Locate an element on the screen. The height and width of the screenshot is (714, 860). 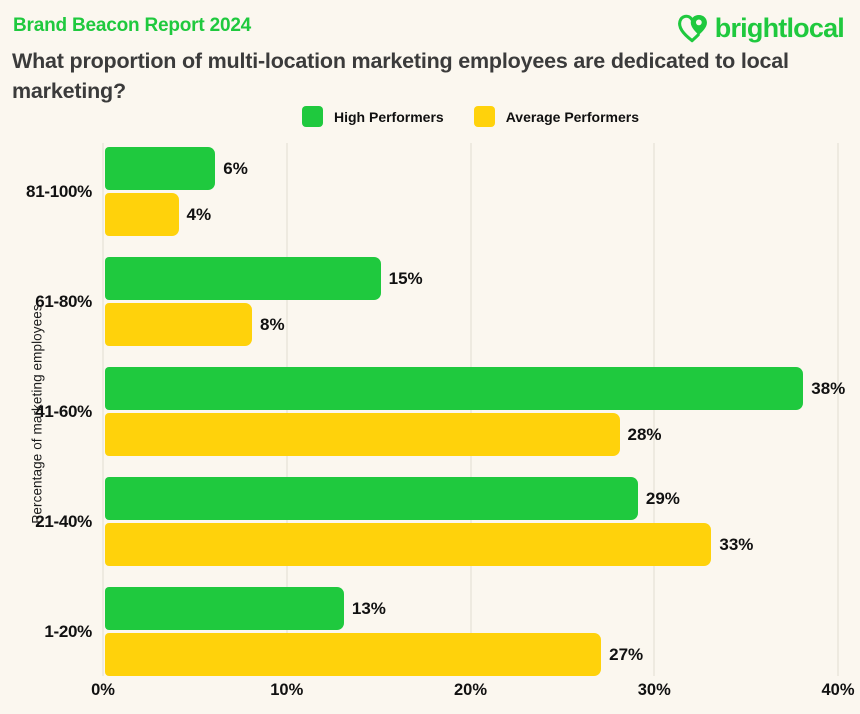
report-label: Brand Beacon Report 2024 is located at coordinates (132, 25).